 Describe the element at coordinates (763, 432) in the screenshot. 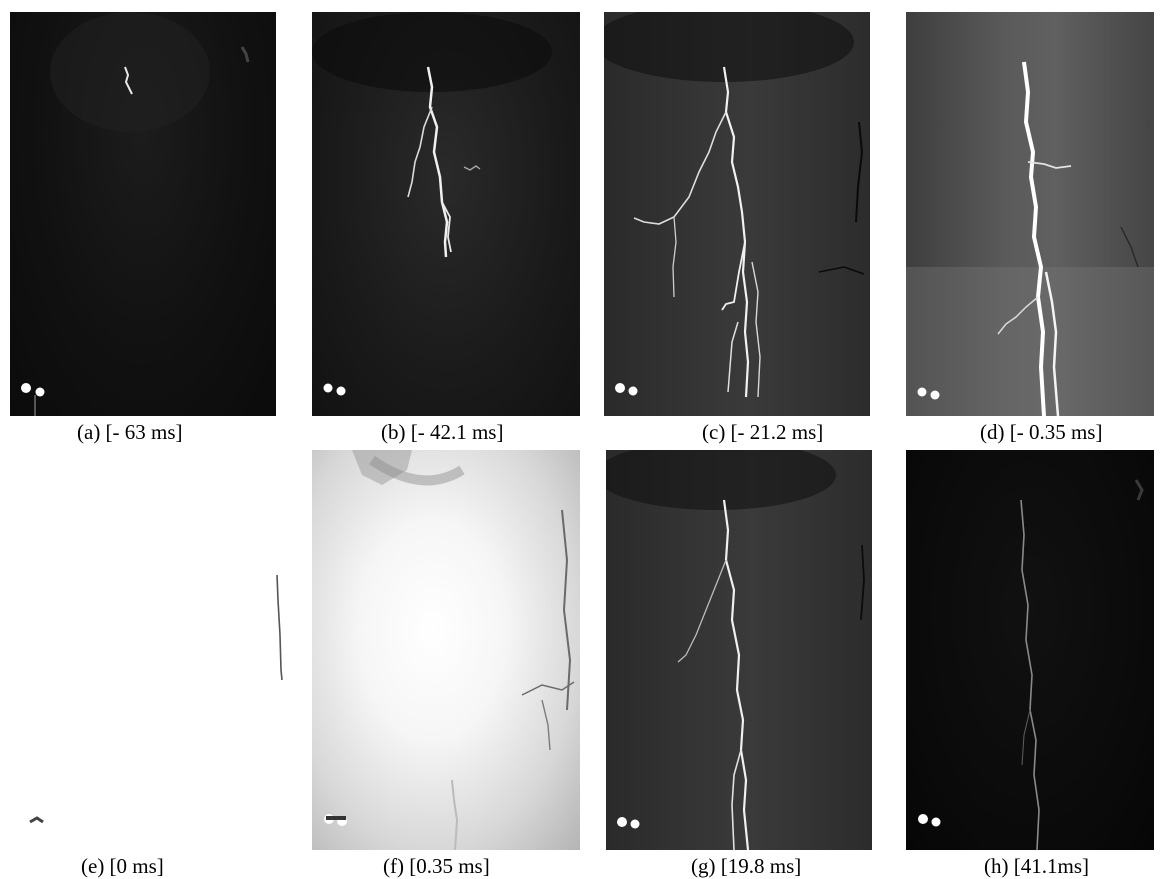

I see `caption-c: (c) [- 21.2 ms]` at that location.